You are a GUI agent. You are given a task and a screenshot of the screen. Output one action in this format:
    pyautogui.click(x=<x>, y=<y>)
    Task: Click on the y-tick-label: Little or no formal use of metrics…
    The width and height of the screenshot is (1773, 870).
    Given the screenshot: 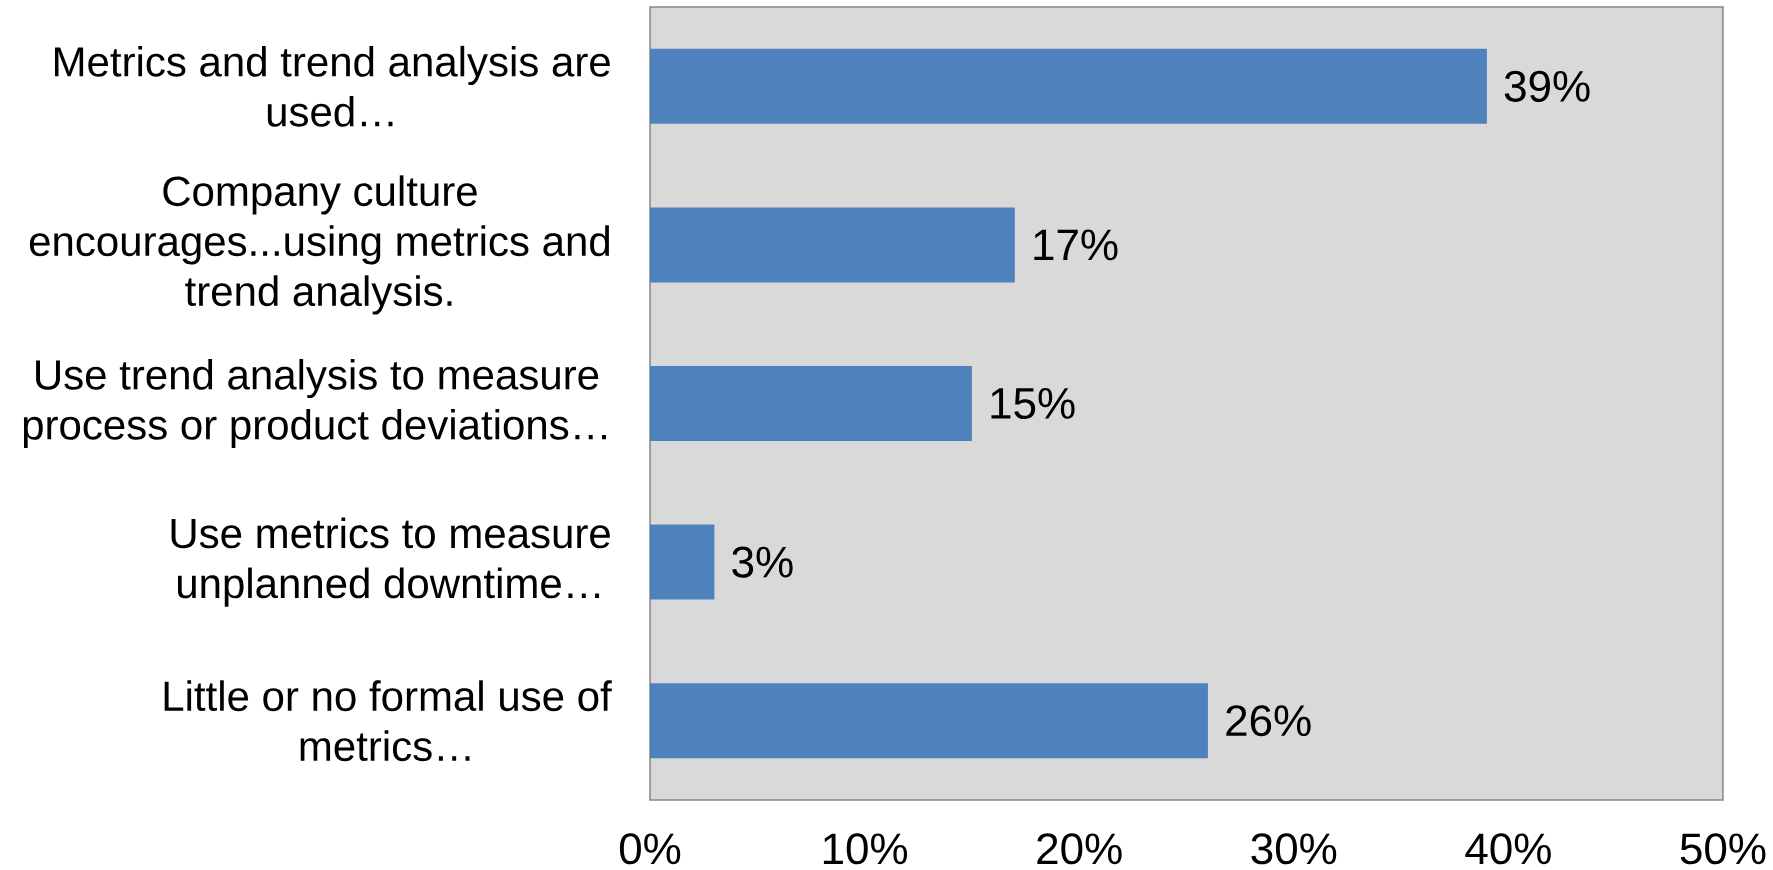 What is the action you would take?
    pyautogui.click(x=388, y=721)
    